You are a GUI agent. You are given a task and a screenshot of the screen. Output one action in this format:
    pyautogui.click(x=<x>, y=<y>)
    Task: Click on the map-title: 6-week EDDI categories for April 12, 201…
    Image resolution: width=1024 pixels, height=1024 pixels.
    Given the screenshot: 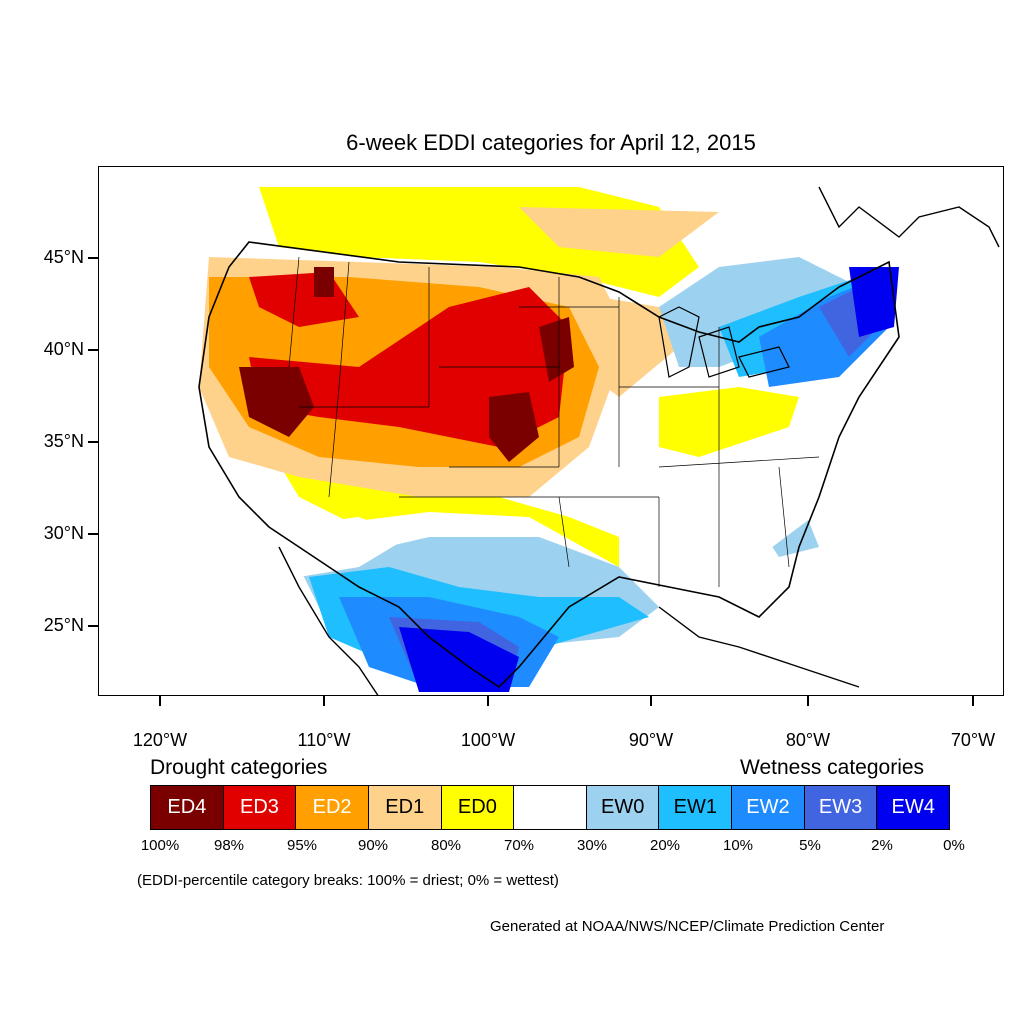 What is the action you would take?
    pyautogui.click(x=551, y=142)
    